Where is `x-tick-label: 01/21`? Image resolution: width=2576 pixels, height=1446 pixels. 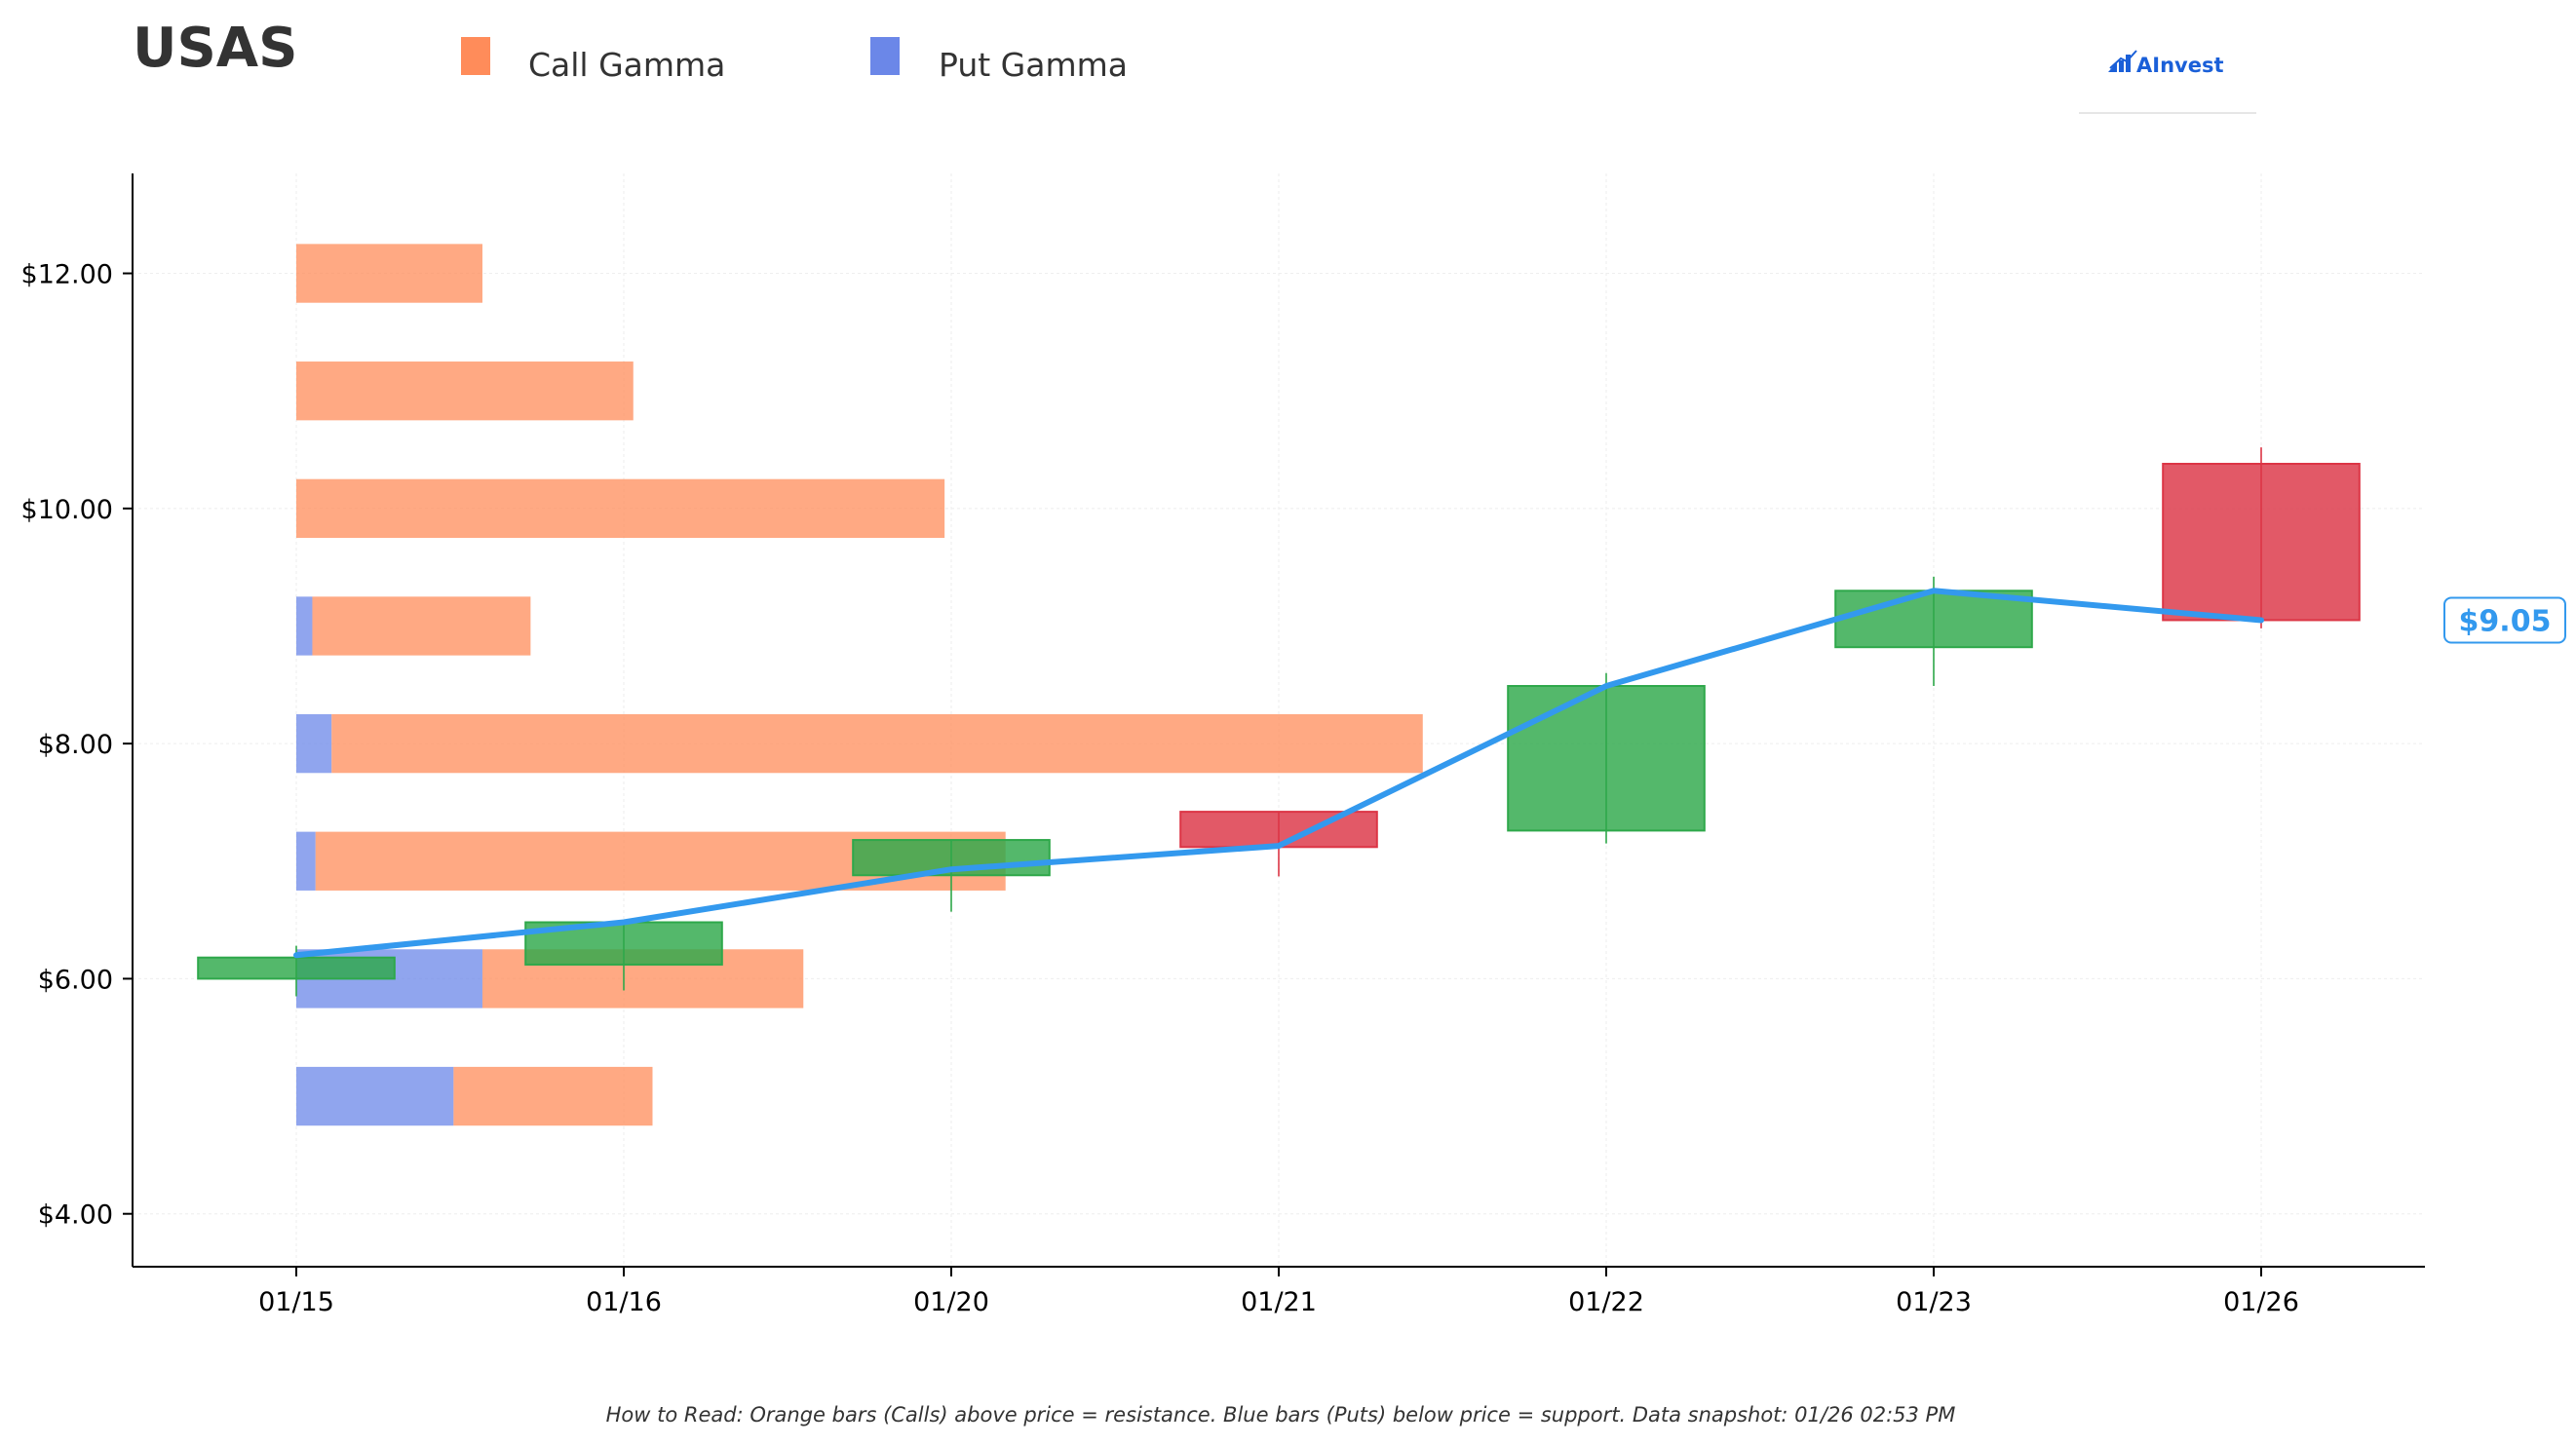
x-tick-label: 01/21 is located at coordinates (1279, 1302).